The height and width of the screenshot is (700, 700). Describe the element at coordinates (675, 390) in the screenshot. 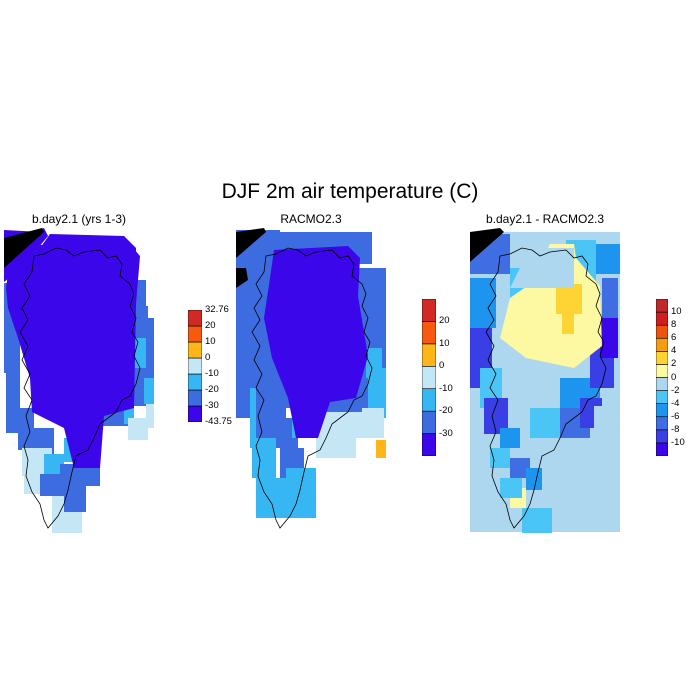

I see `colorbar-tick-label: -2` at that location.